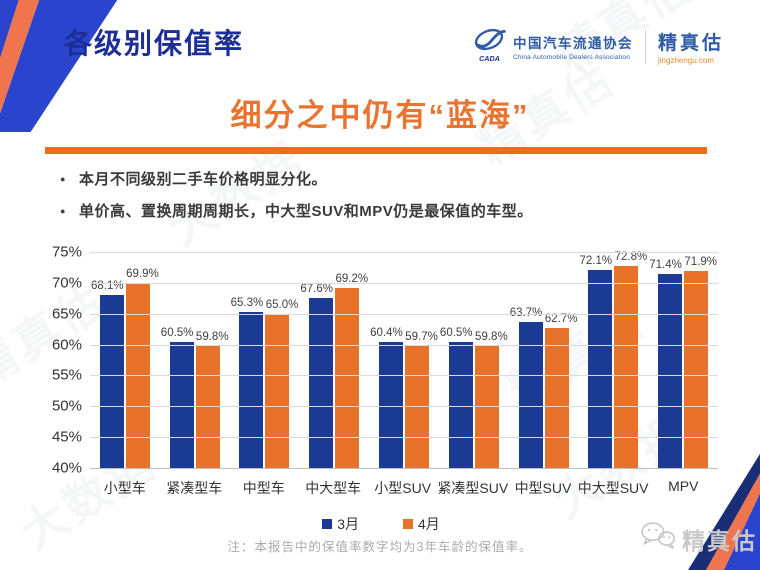 Image resolution: width=760 pixels, height=570 pixels. Describe the element at coordinates (263, 488) in the screenshot. I see `x-tick-label: 中型车` at that location.